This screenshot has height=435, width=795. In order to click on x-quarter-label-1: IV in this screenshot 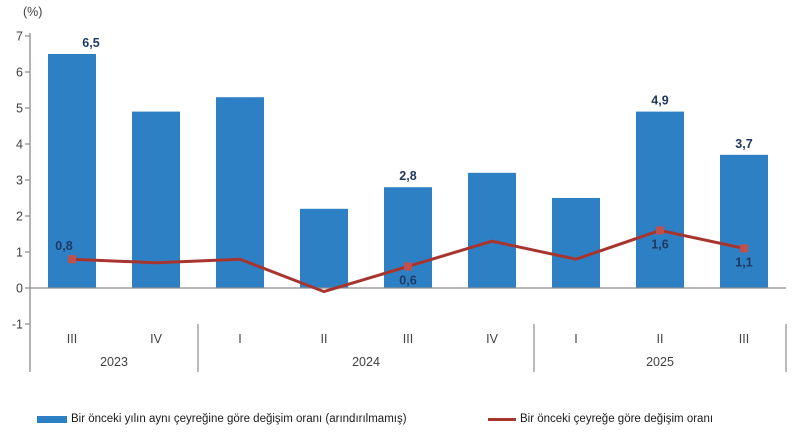, I will do `click(156, 339)`.